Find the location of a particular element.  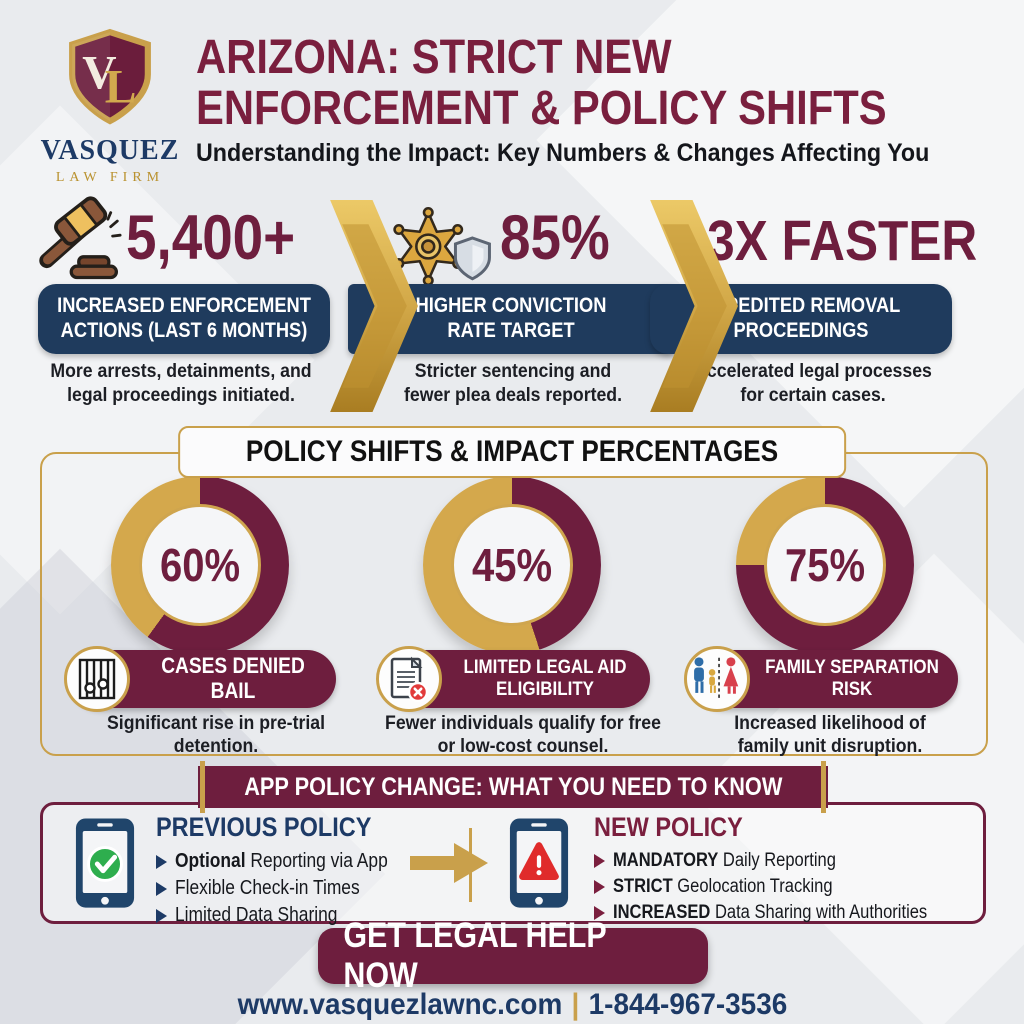

stat-value: 85% is located at coordinates (555, 238).